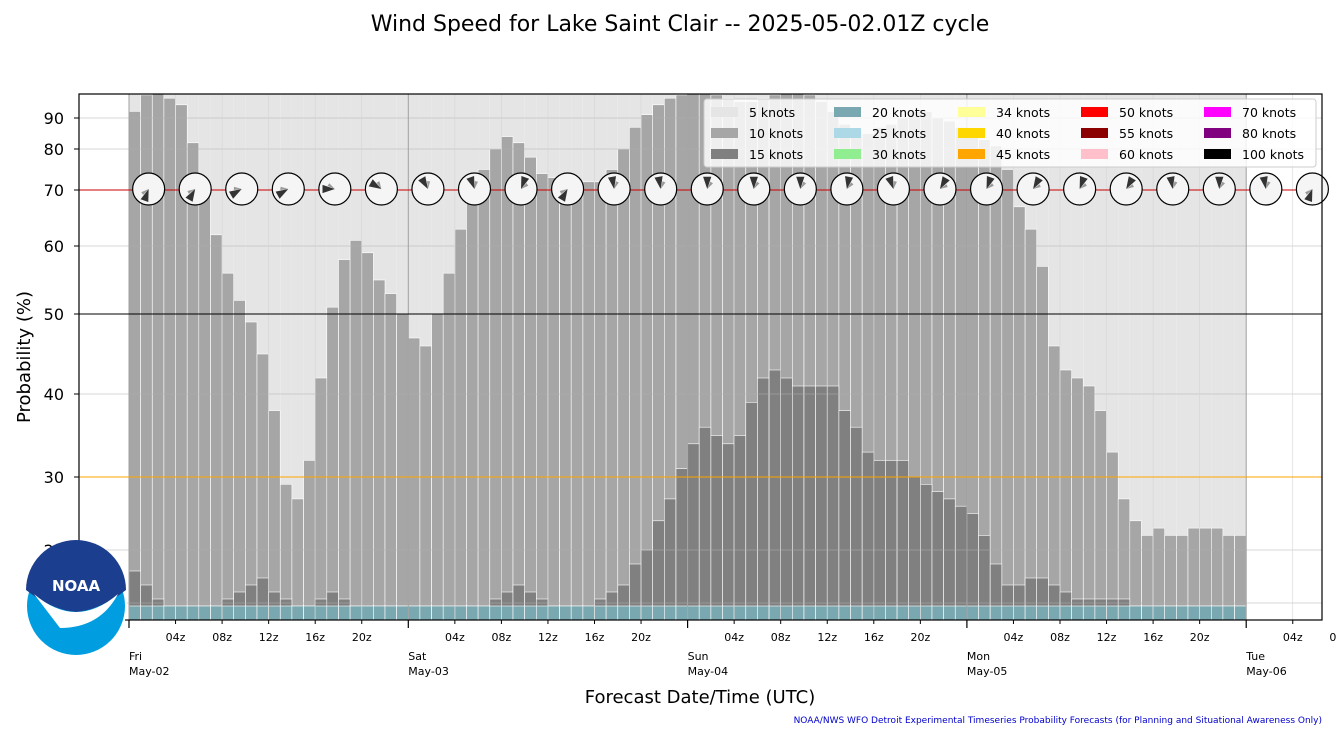 Image resolution: width=1336 pixels, height=743 pixels. Describe the element at coordinates (899, 154) in the screenshot. I see `legend-label: 30 knots` at that location.